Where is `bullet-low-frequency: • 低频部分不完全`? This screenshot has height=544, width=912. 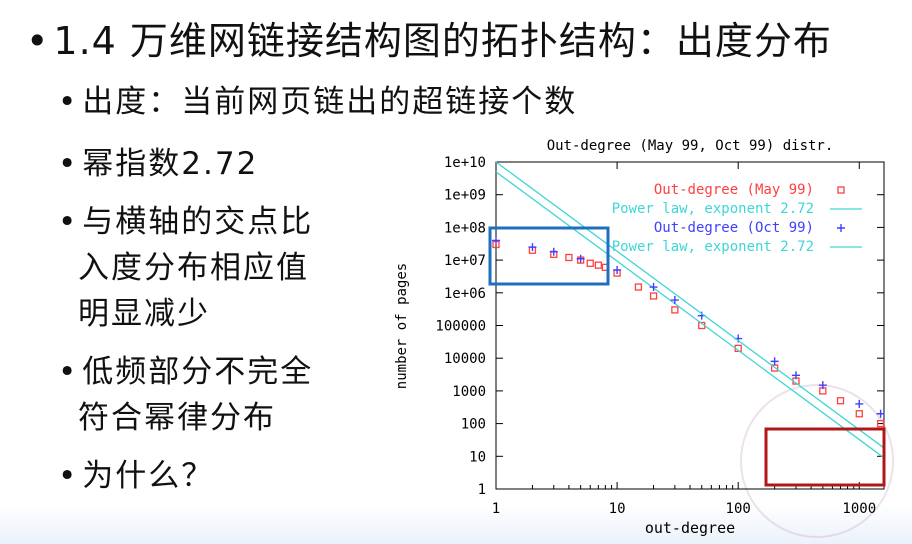 bullet-low-frequency: • 低频部分不完全 is located at coordinates (186, 372).